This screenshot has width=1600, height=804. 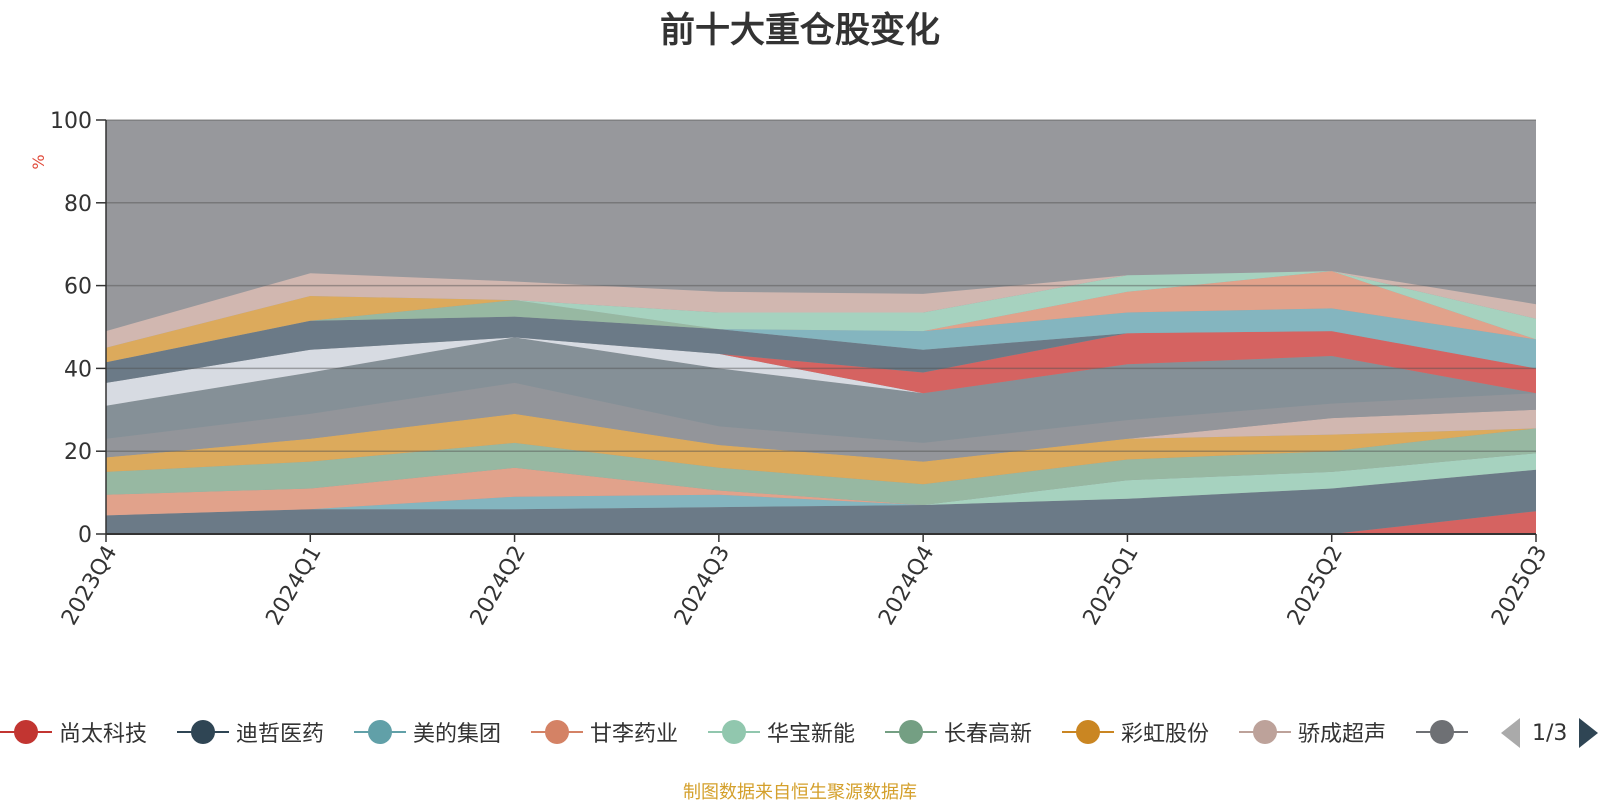 I want to click on legend-item, so click(x=1445, y=732).